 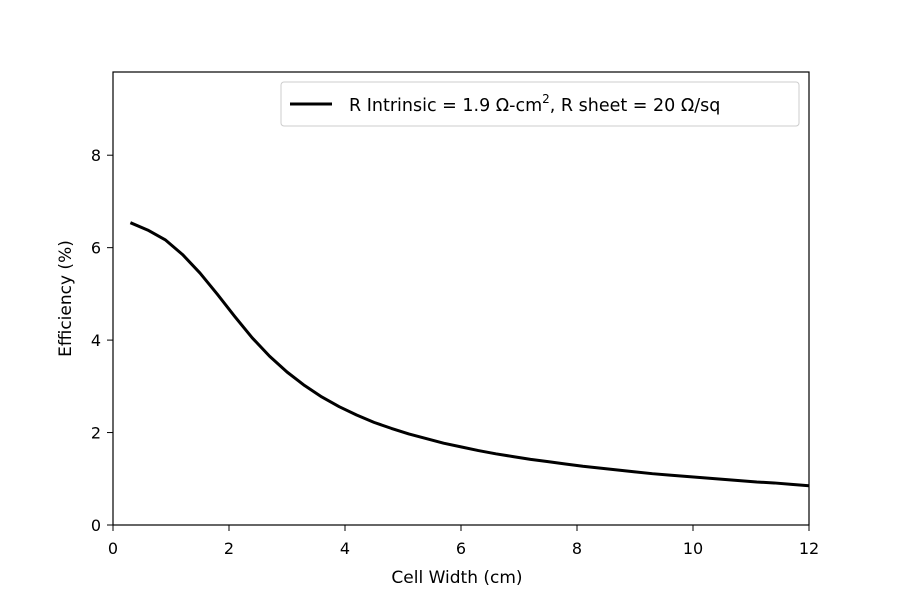 What do you see at coordinates (456, 578) in the screenshot?
I see `x-axis-title: Cell Width (cm)` at bounding box center [456, 578].